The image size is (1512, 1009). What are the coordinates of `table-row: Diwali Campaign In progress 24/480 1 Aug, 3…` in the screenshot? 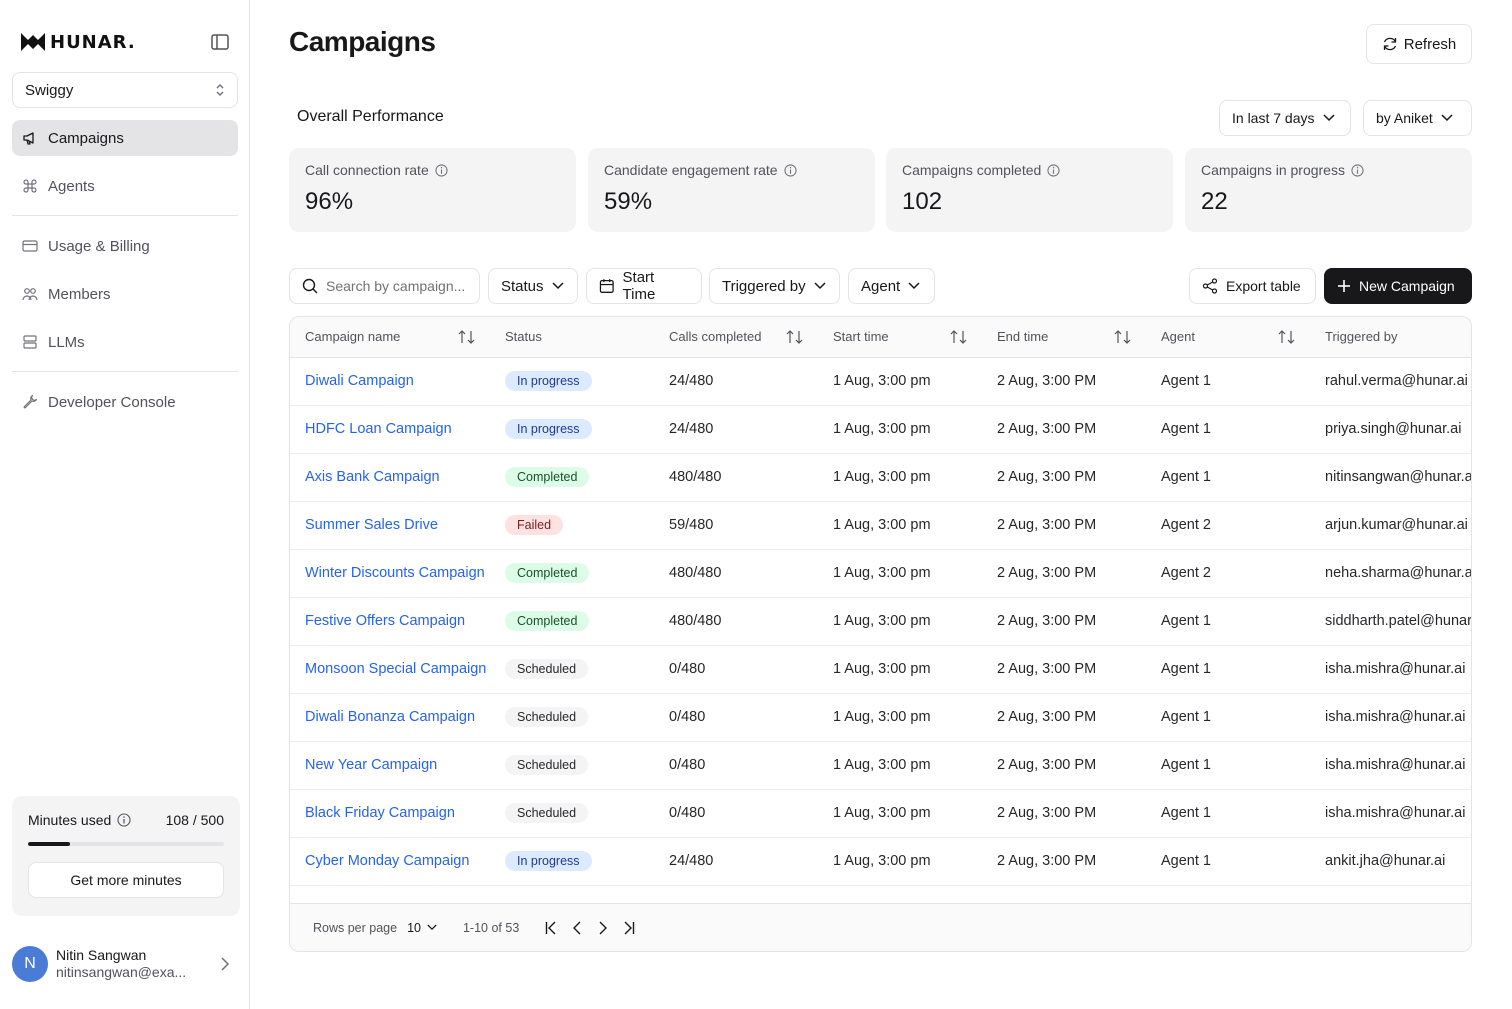 It's located at (880, 381).